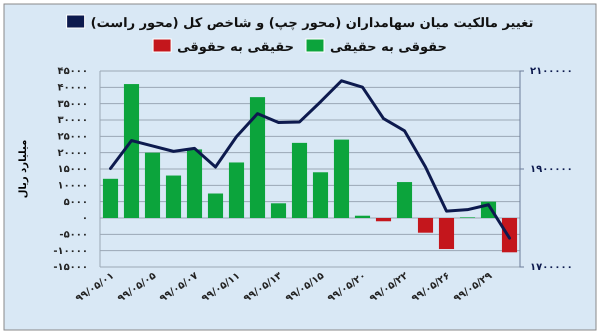  I want to click on y-tick-label: -۱۰۰۰۰, so click(70, 251).